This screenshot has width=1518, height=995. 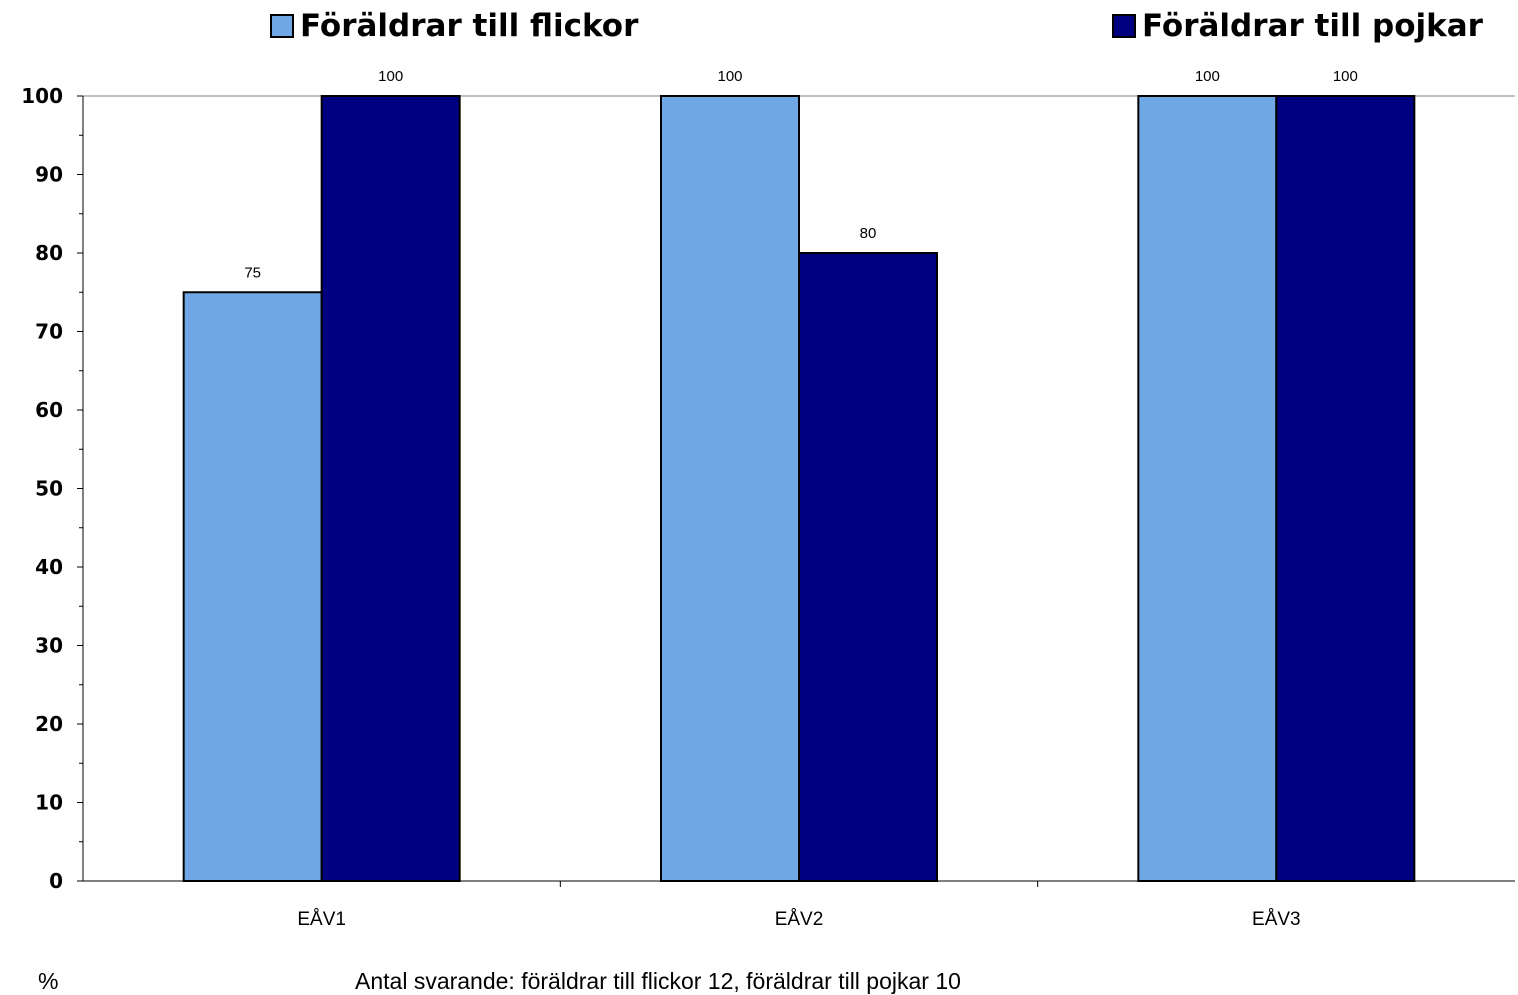 I want to click on y-tick-label: 60, so click(x=49, y=410).